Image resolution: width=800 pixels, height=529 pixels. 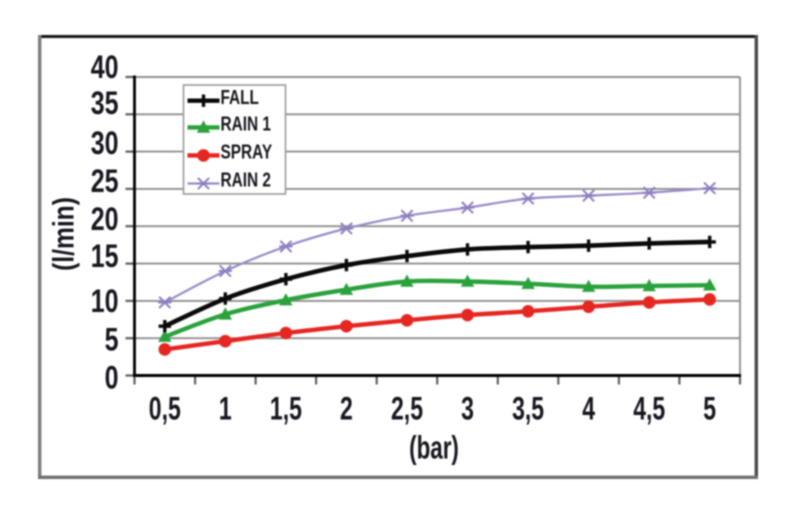 What do you see at coordinates (105, 302) in the screenshot?
I see `svg-text: 10` at bounding box center [105, 302].